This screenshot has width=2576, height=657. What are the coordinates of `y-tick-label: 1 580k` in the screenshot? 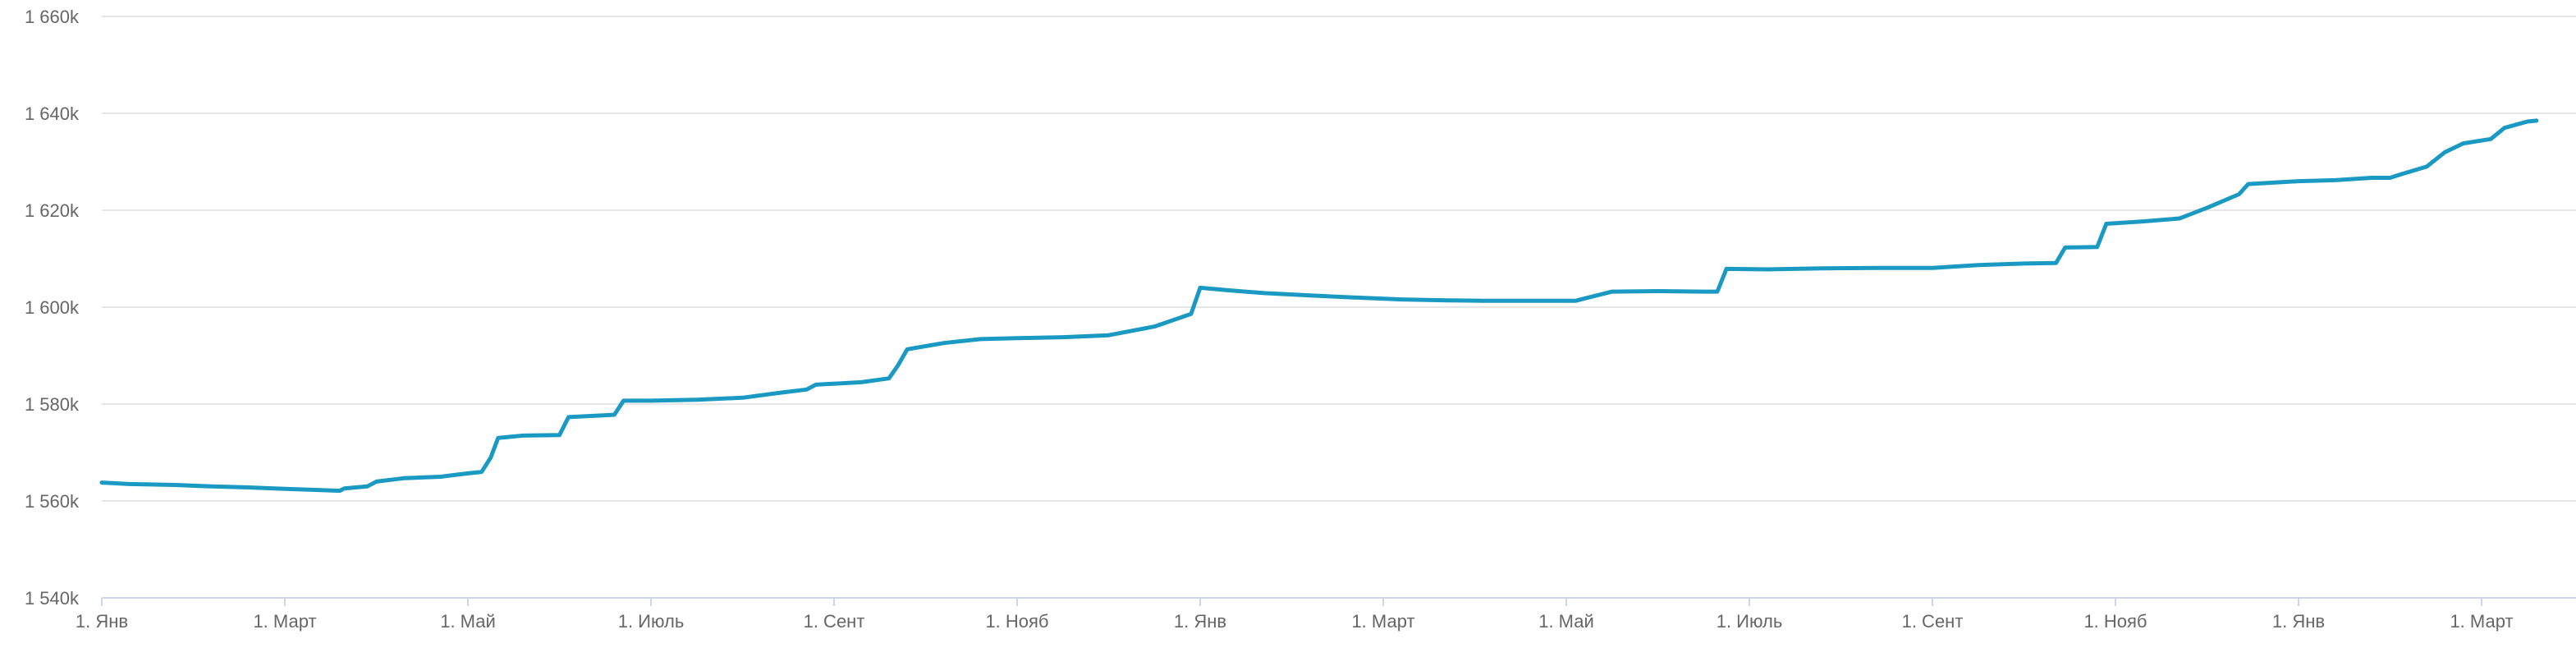 It's located at (53, 404).